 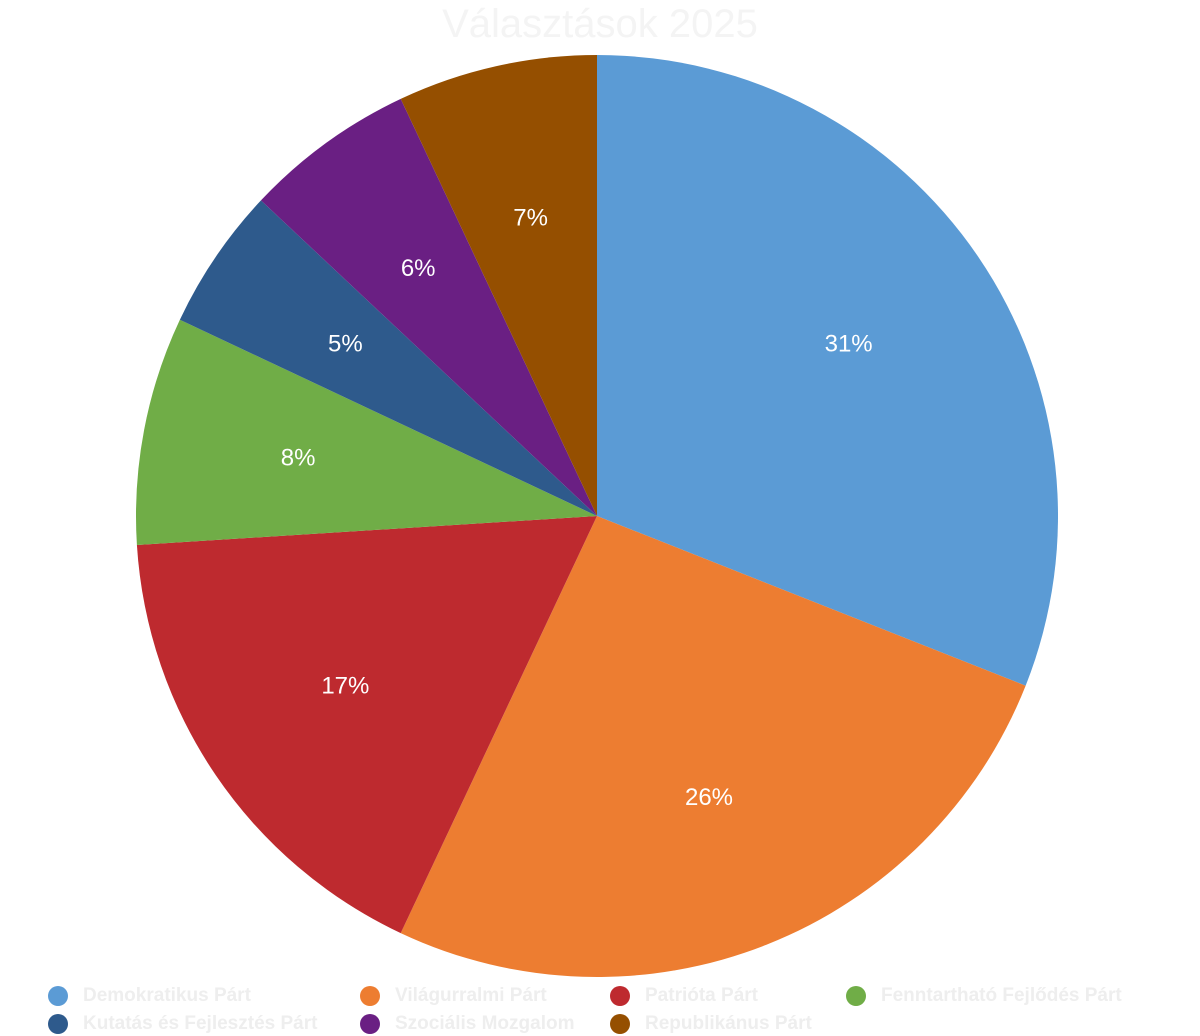 I want to click on slice-data-label: 31%, so click(x=849, y=343).